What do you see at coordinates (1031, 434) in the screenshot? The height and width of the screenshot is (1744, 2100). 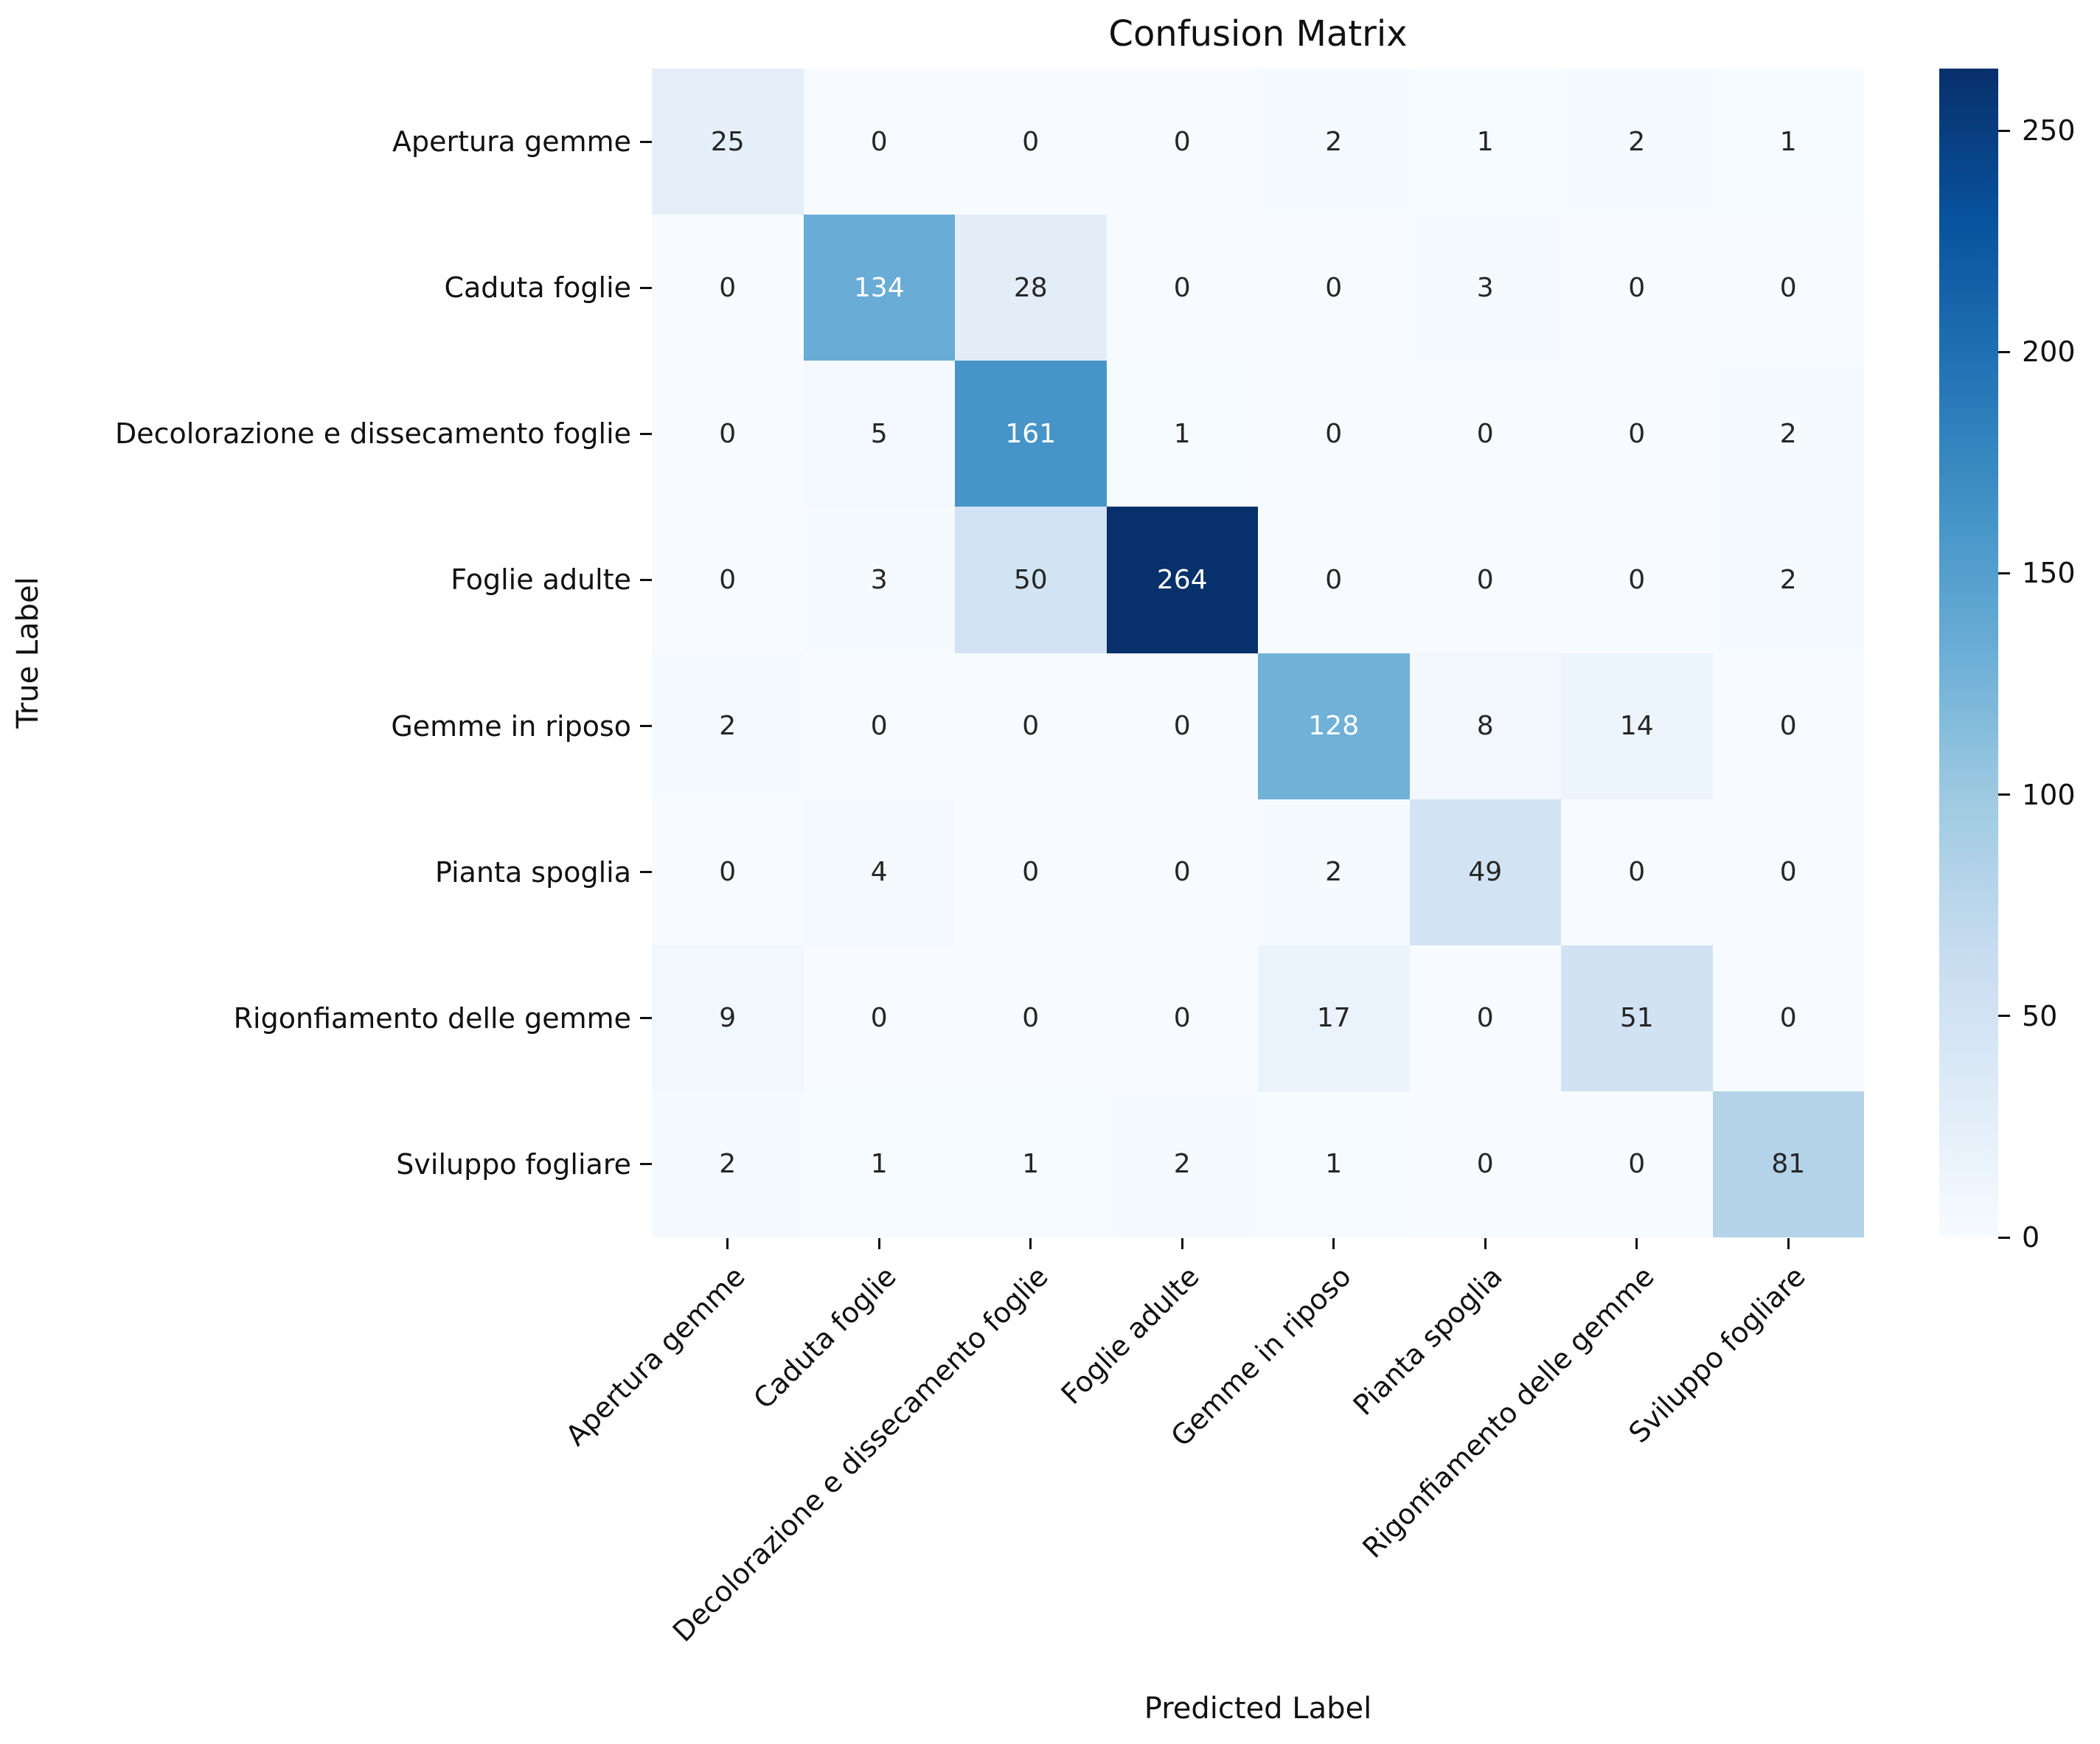 I see `matrix-cell: 161` at bounding box center [1031, 434].